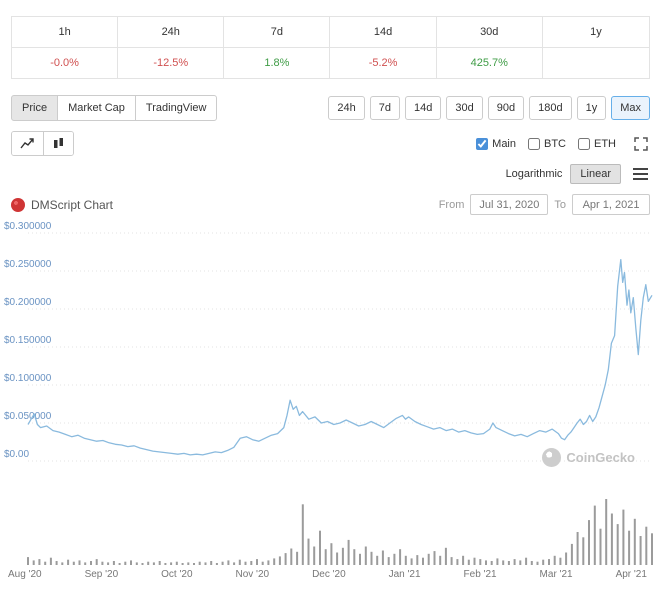 Image resolution: width=661 pixels, height=603 pixels. I want to click on tab-price: Price, so click(35, 108).